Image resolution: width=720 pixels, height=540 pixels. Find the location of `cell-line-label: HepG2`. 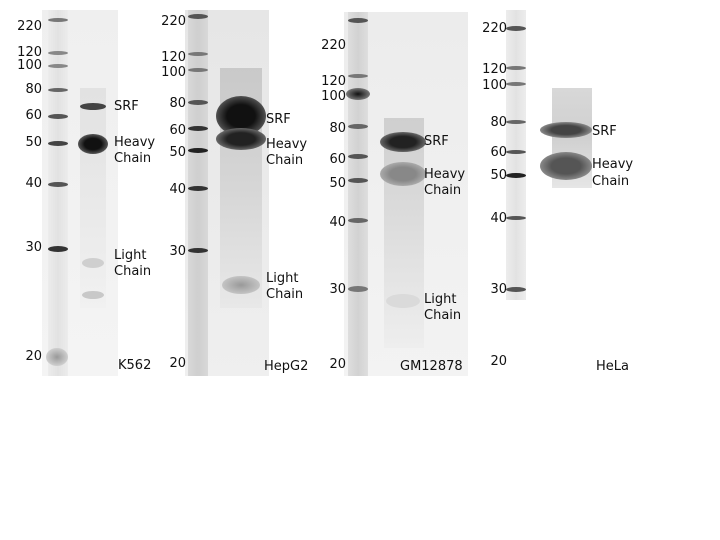

cell-line-label: HepG2 is located at coordinates (286, 366).